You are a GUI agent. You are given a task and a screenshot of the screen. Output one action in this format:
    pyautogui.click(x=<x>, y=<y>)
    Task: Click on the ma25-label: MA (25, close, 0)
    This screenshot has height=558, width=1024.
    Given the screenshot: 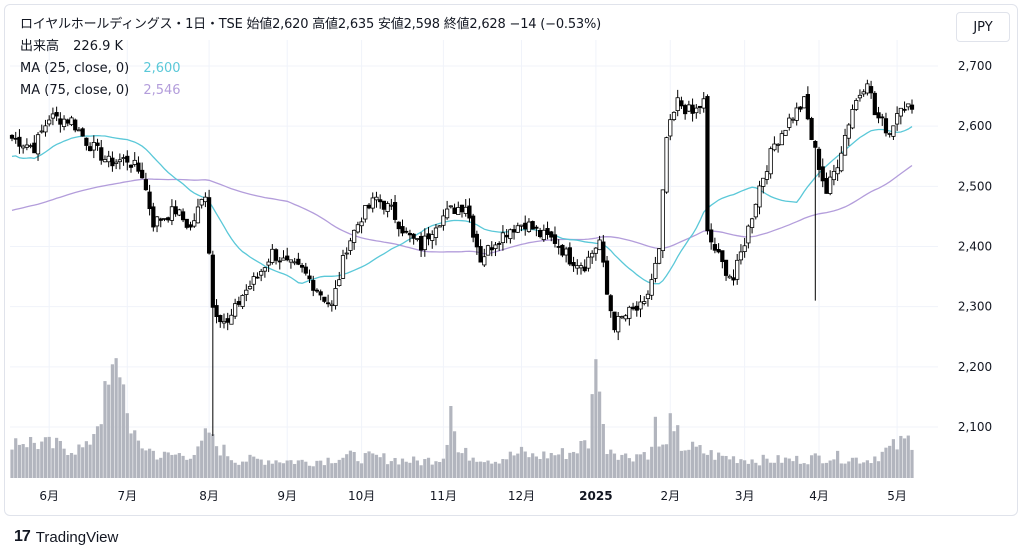 What is the action you would take?
    pyautogui.click(x=75, y=68)
    